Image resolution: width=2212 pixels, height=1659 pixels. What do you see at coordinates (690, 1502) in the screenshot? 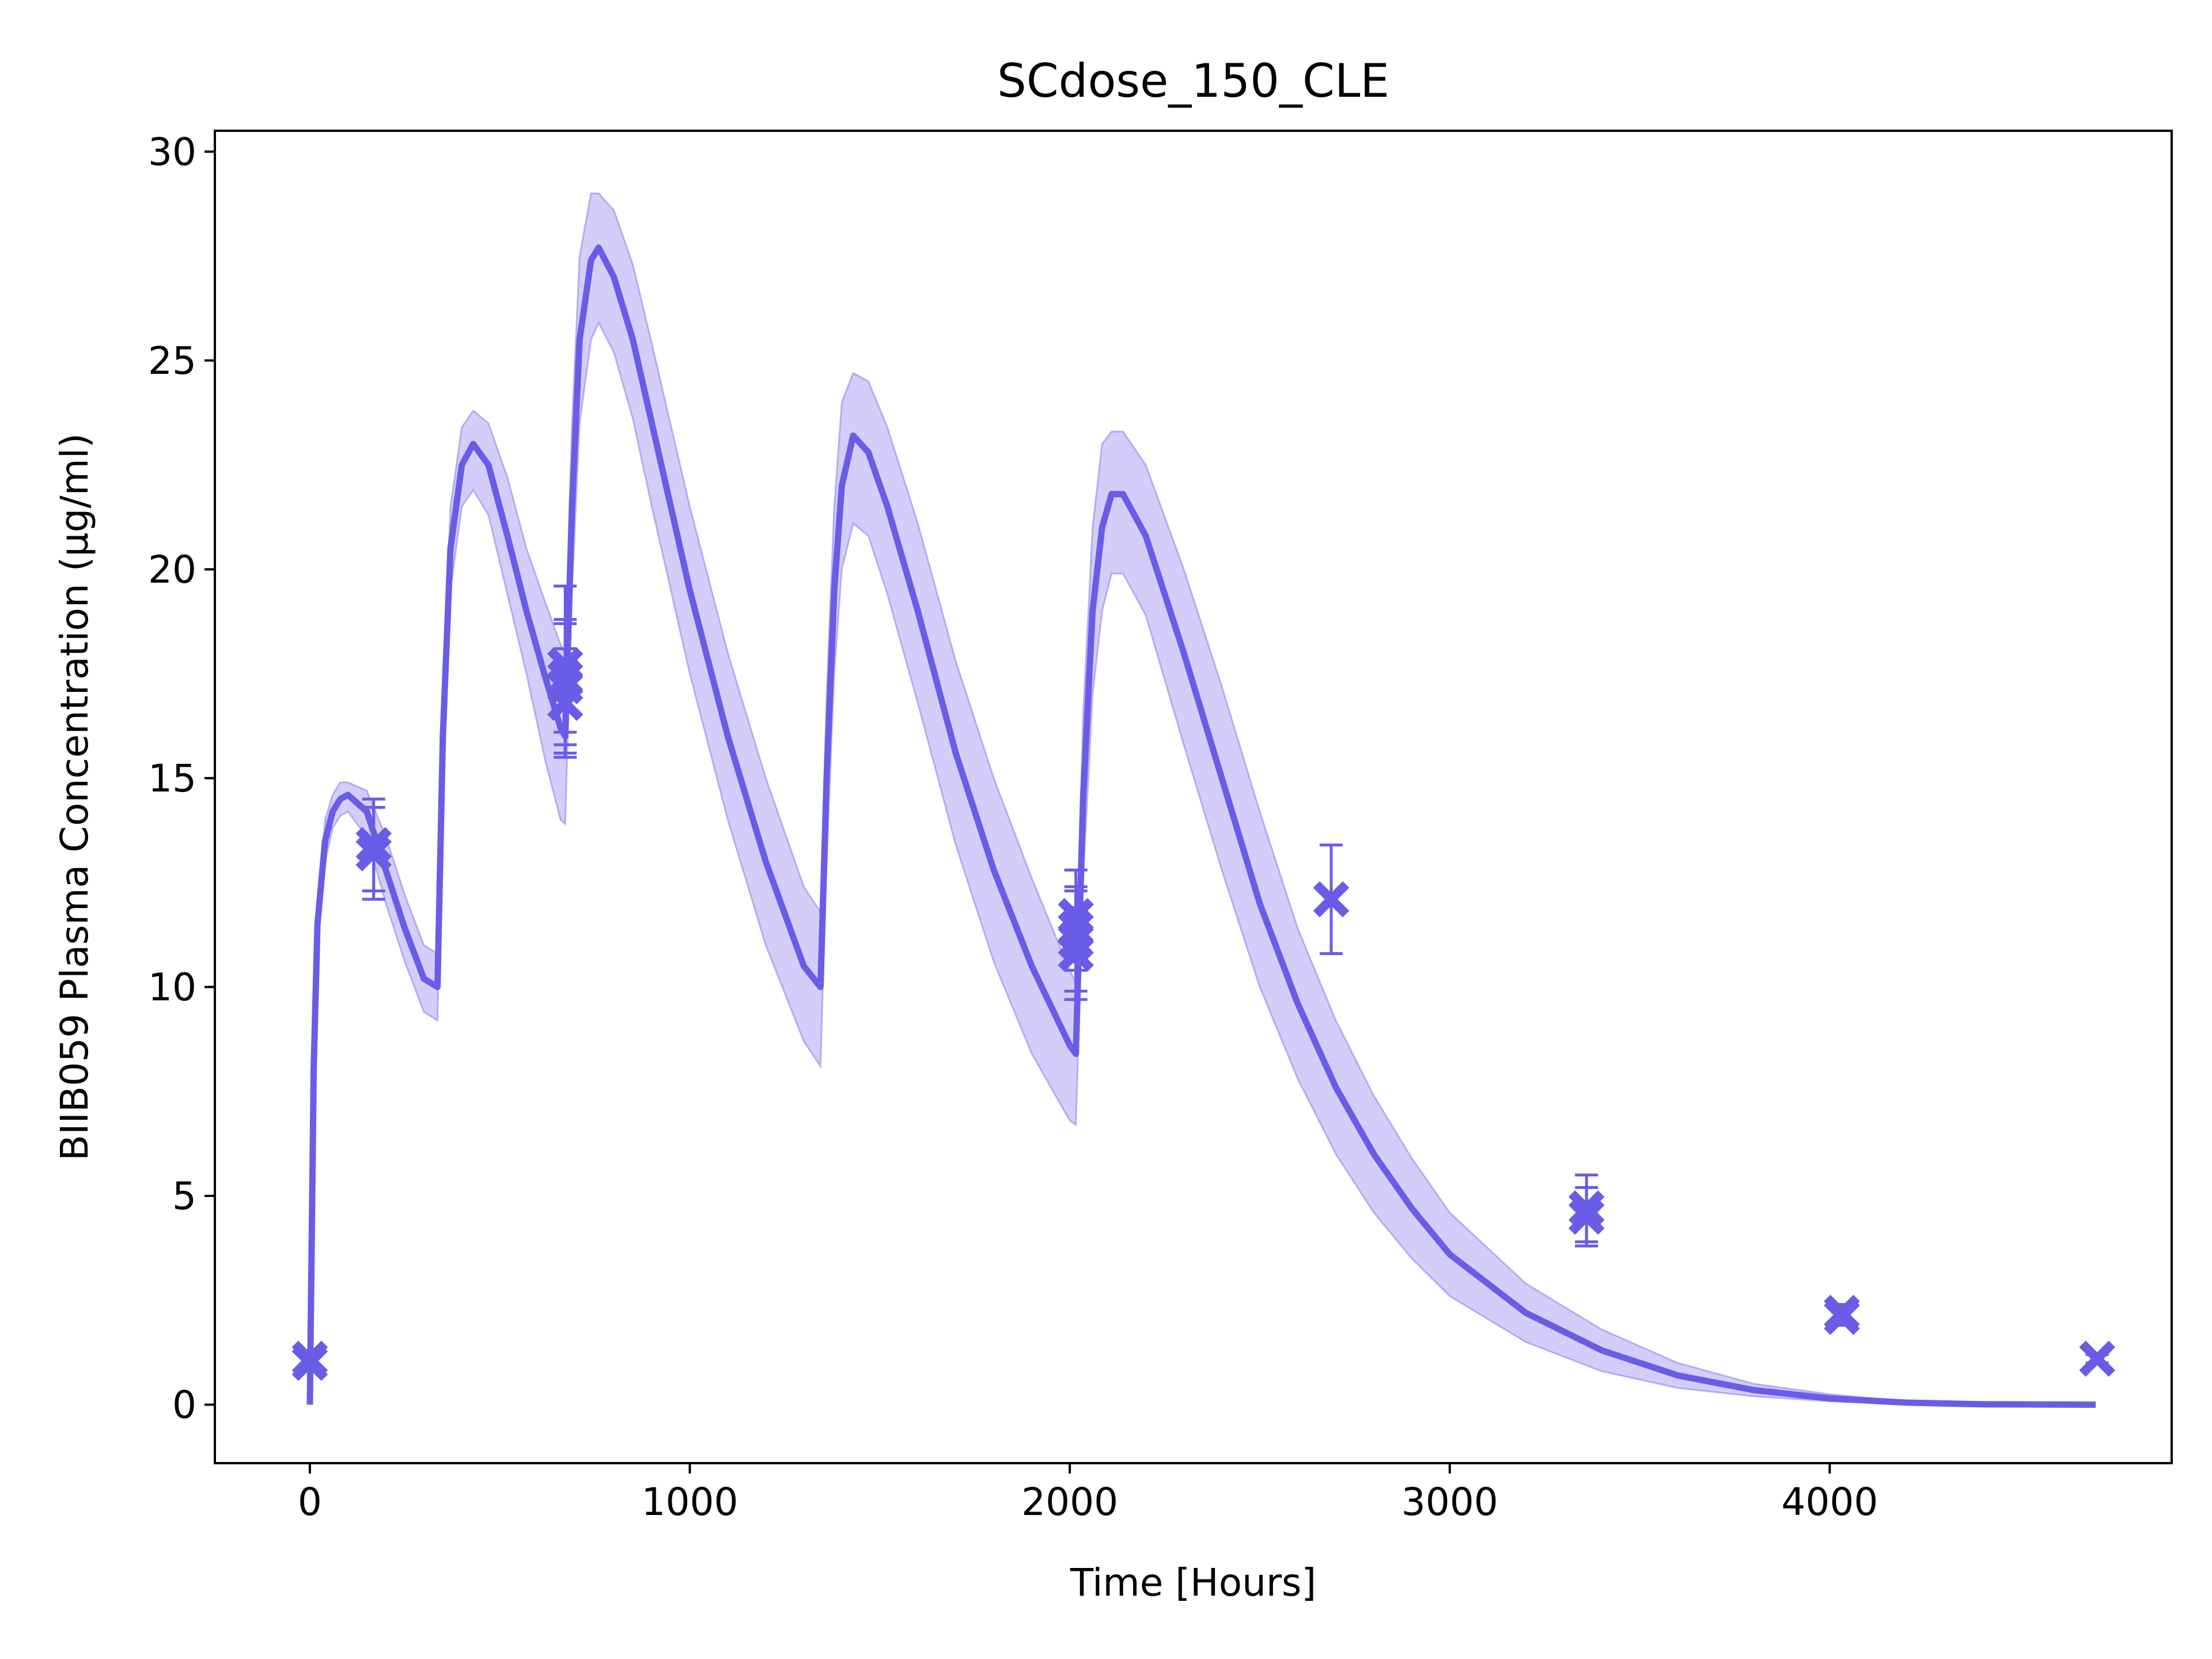
I see `x-tick-label: 1000` at bounding box center [690, 1502].